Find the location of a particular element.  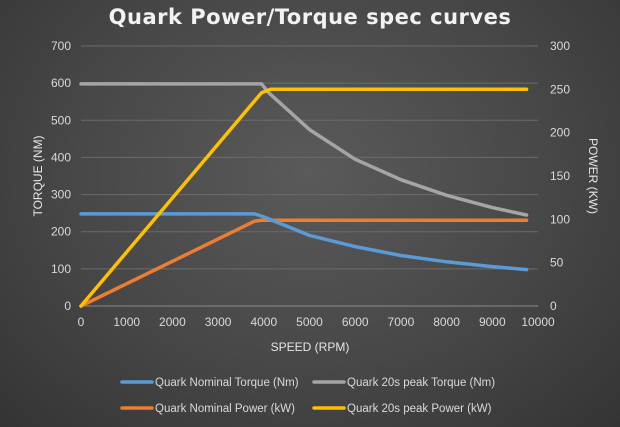

y-tick-label: 300 is located at coordinates (61, 195).